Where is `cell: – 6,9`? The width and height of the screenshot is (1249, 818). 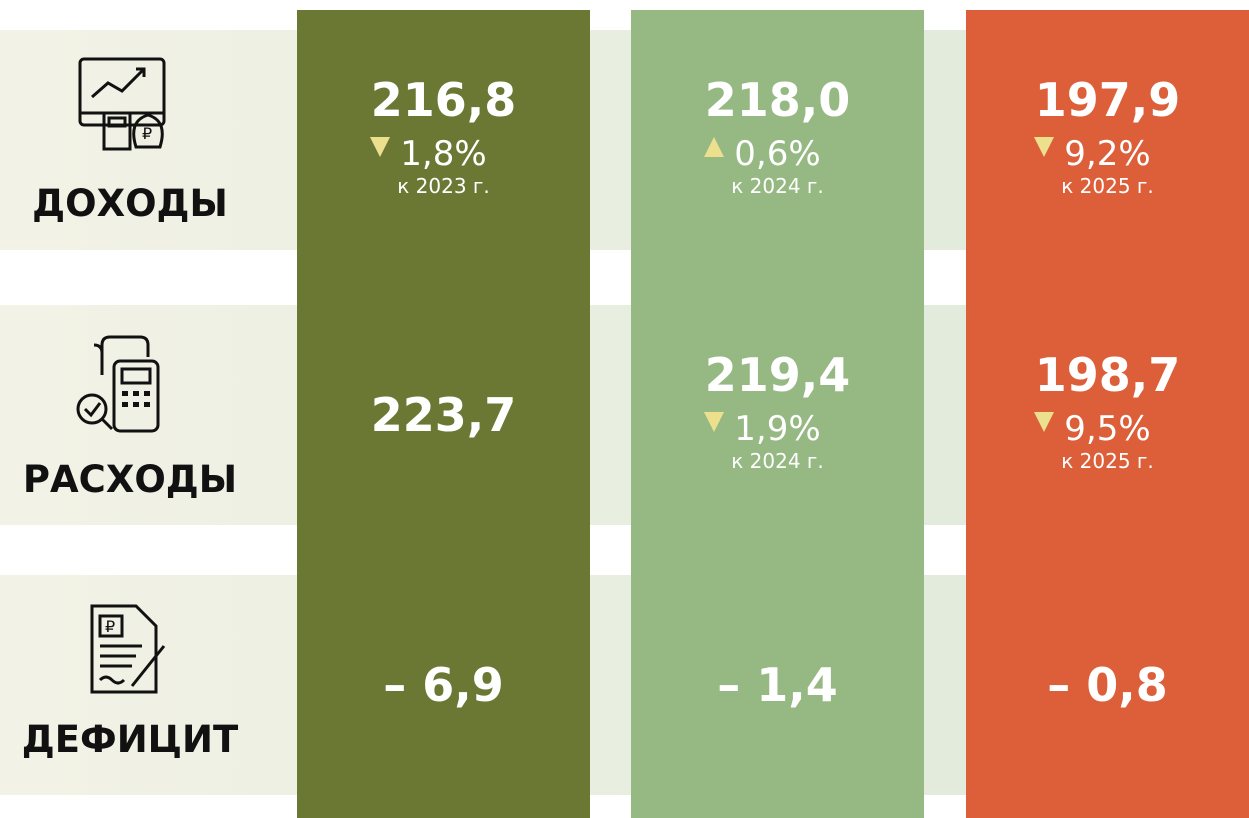
cell: – 6,9 is located at coordinates (443, 685).